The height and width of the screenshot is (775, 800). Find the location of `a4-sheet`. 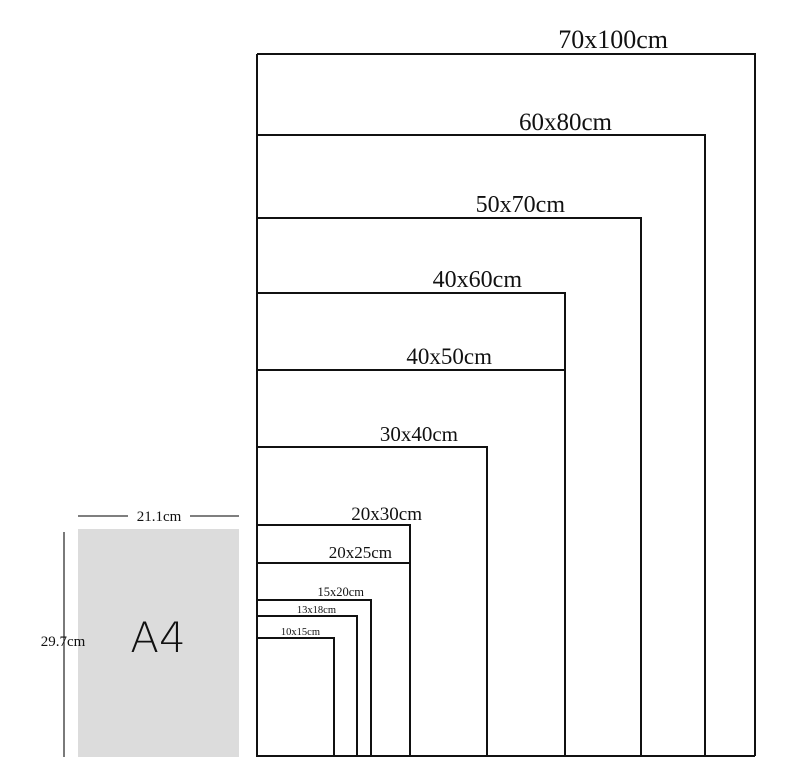

a4-sheet is located at coordinates (158, 643).